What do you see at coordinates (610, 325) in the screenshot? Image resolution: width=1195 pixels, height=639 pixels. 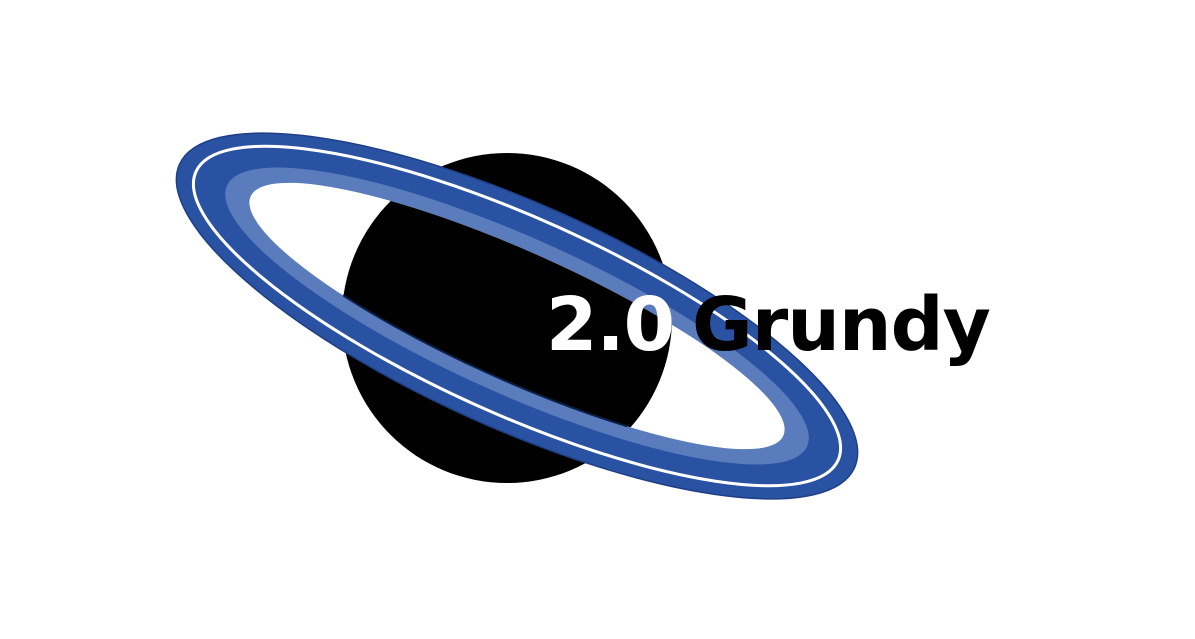 I see `version-label: 2.0` at bounding box center [610, 325].